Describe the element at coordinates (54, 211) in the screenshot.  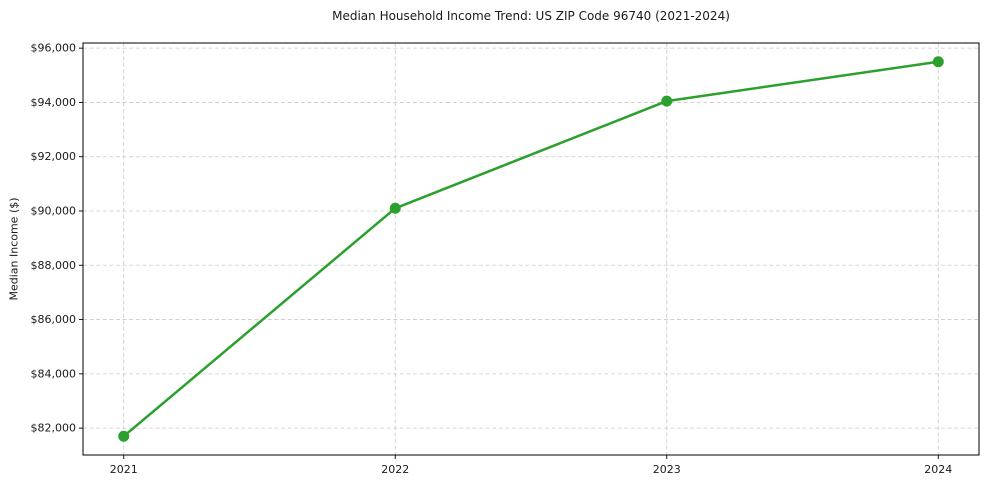
I see `y-tick-label: $90,000` at that location.